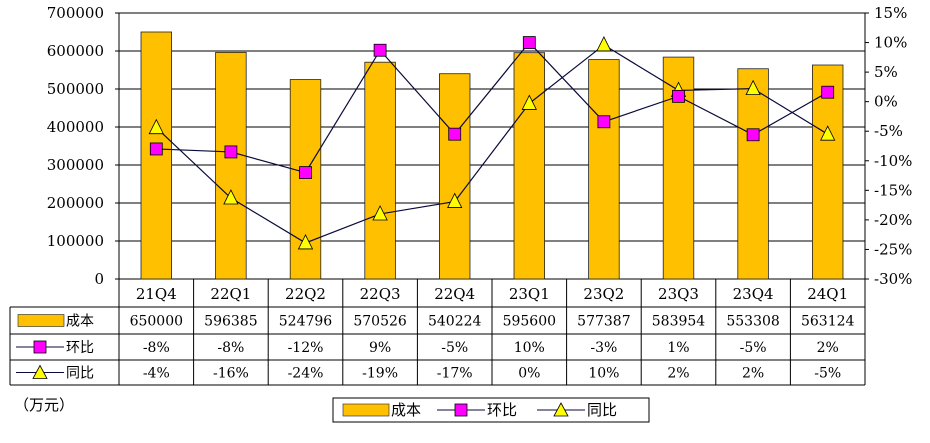  What do you see at coordinates (306, 374) in the screenshot?
I see `data-label: -24%` at bounding box center [306, 374].